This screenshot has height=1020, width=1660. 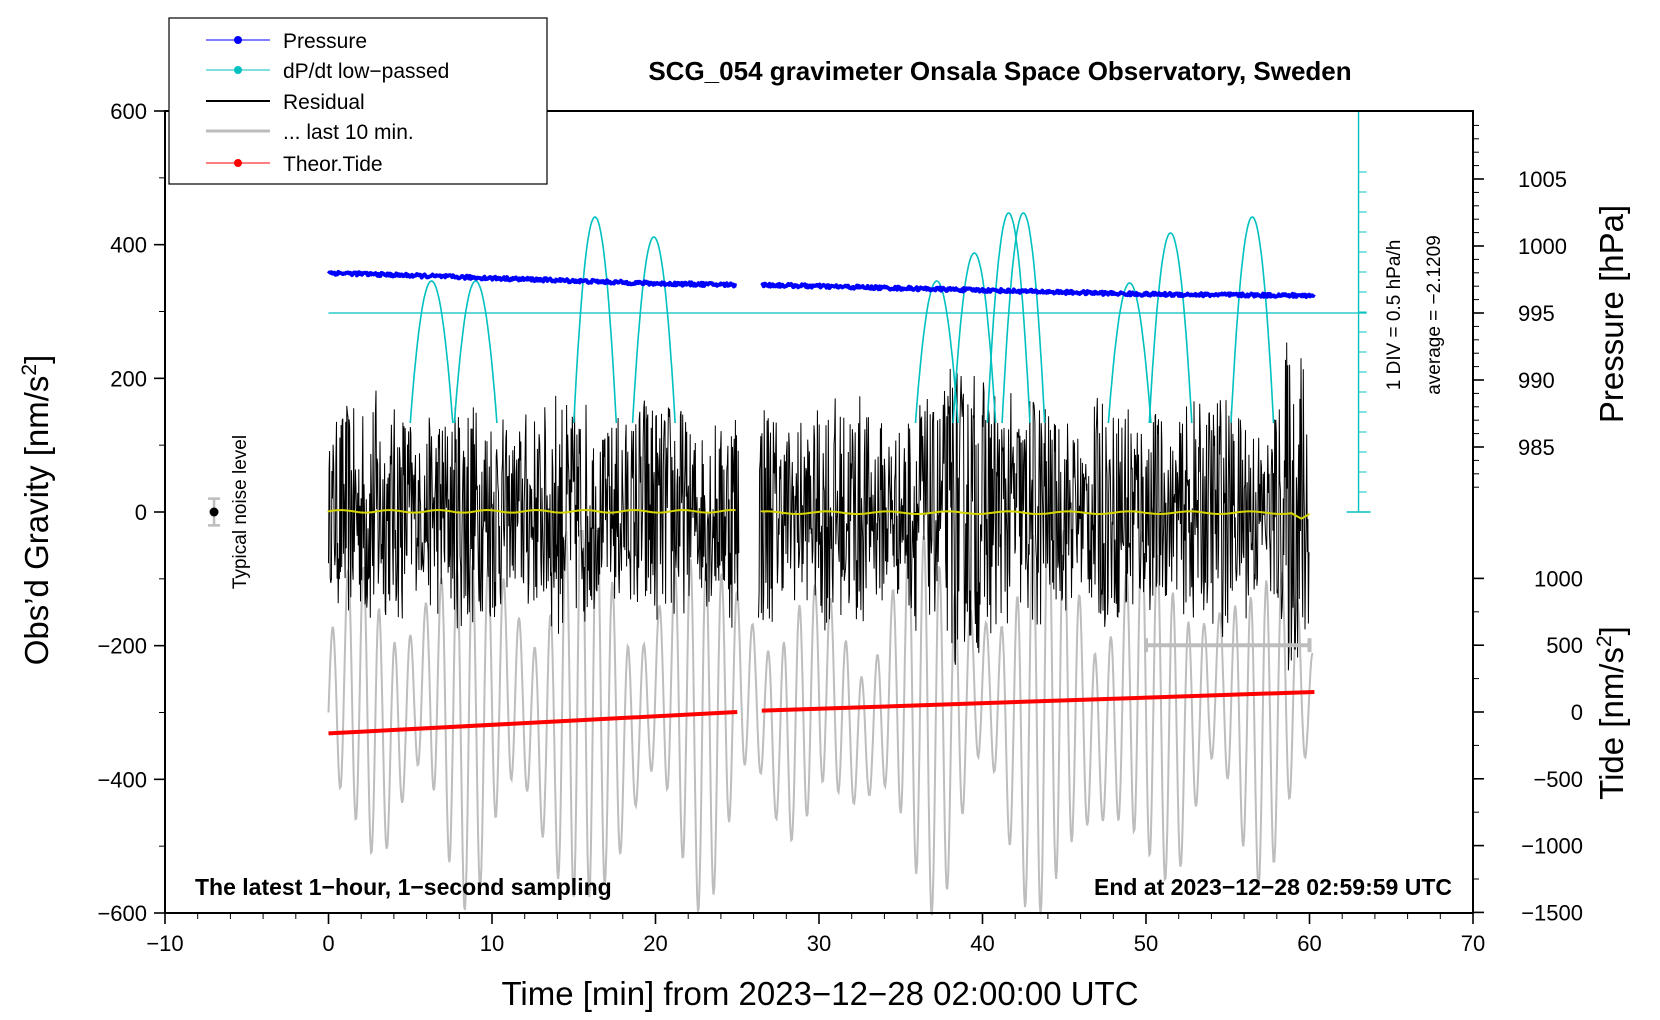 I want to click on legend-item-tide: Theor.Tide, so click(x=294, y=164).